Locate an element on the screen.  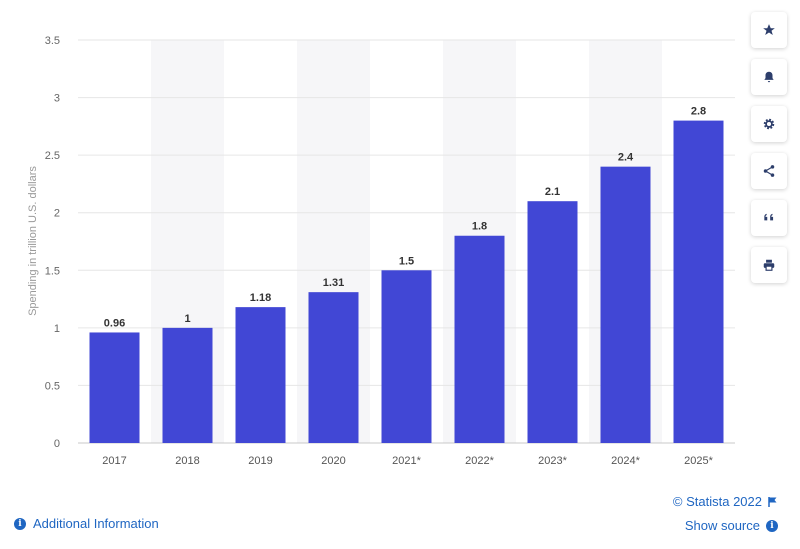
show-source-link: Show source i is located at coordinates (731, 525).